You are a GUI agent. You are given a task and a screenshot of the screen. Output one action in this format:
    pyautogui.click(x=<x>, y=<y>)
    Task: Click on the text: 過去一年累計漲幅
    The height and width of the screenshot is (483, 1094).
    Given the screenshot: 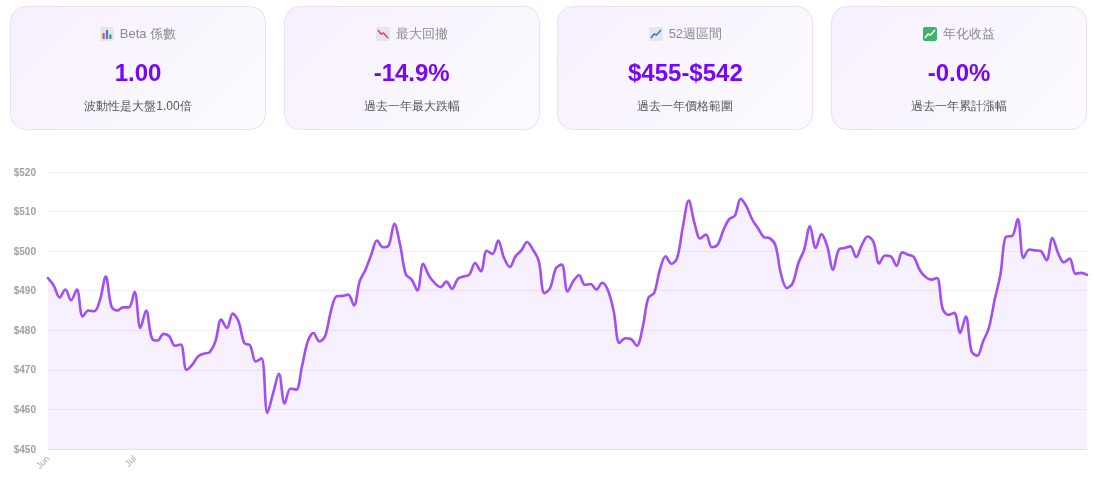 What is the action you would take?
    pyautogui.click(x=959, y=106)
    